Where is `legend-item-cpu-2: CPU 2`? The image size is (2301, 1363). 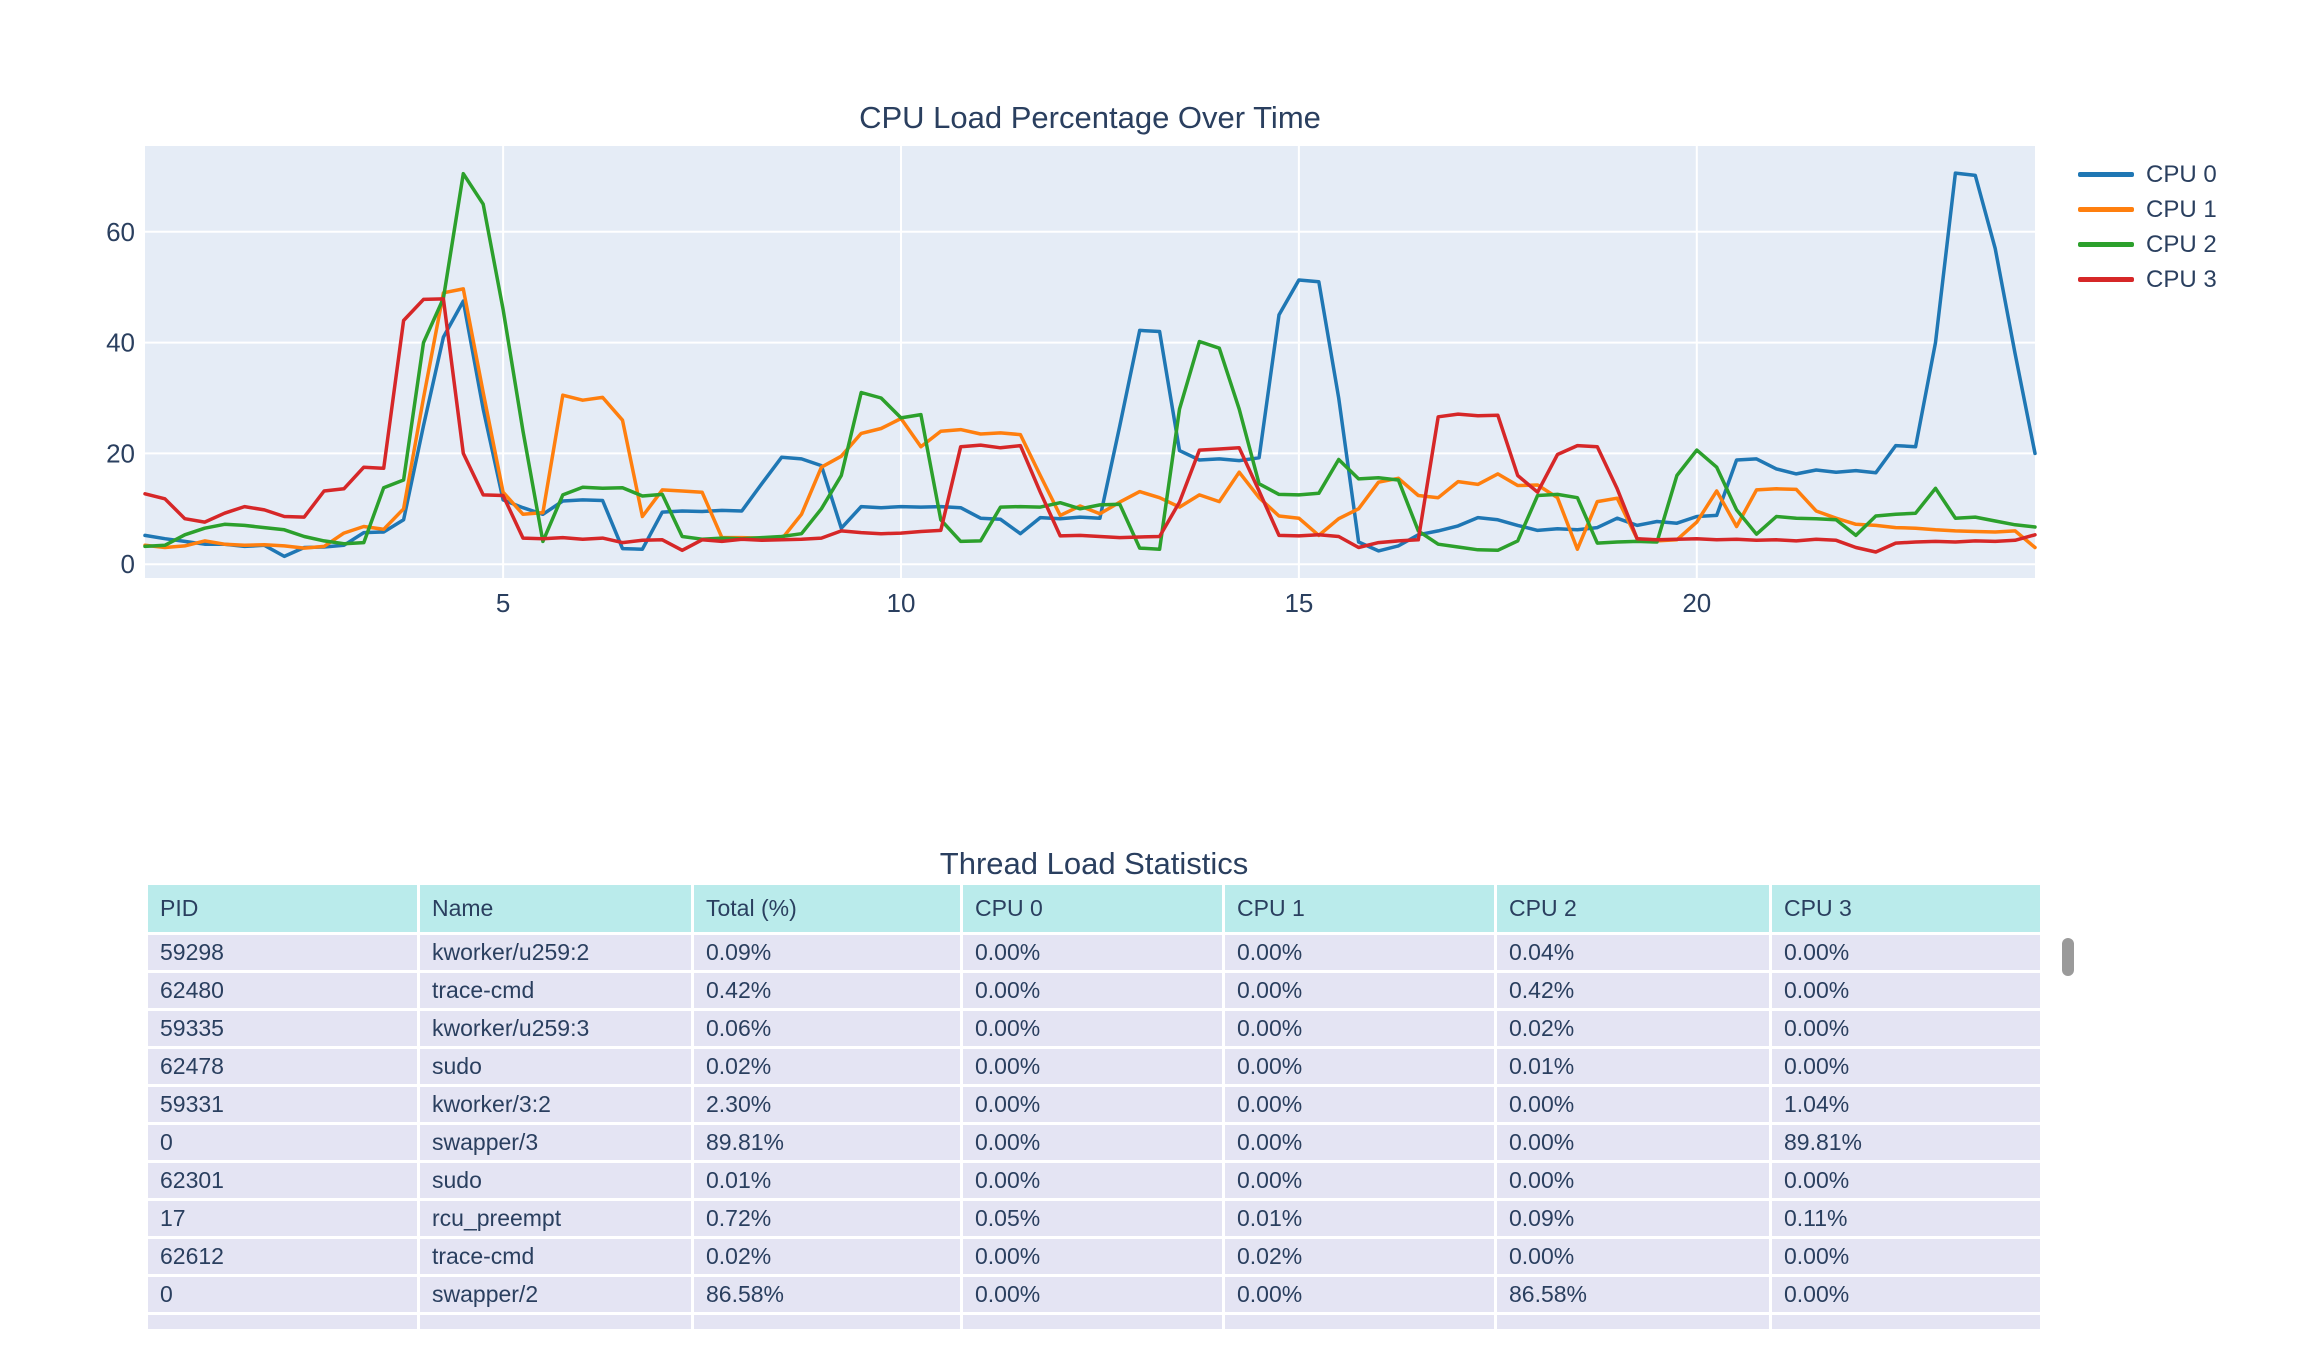
legend-item-cpu-2: CPU 2 is located at coordinates (2147, 244).